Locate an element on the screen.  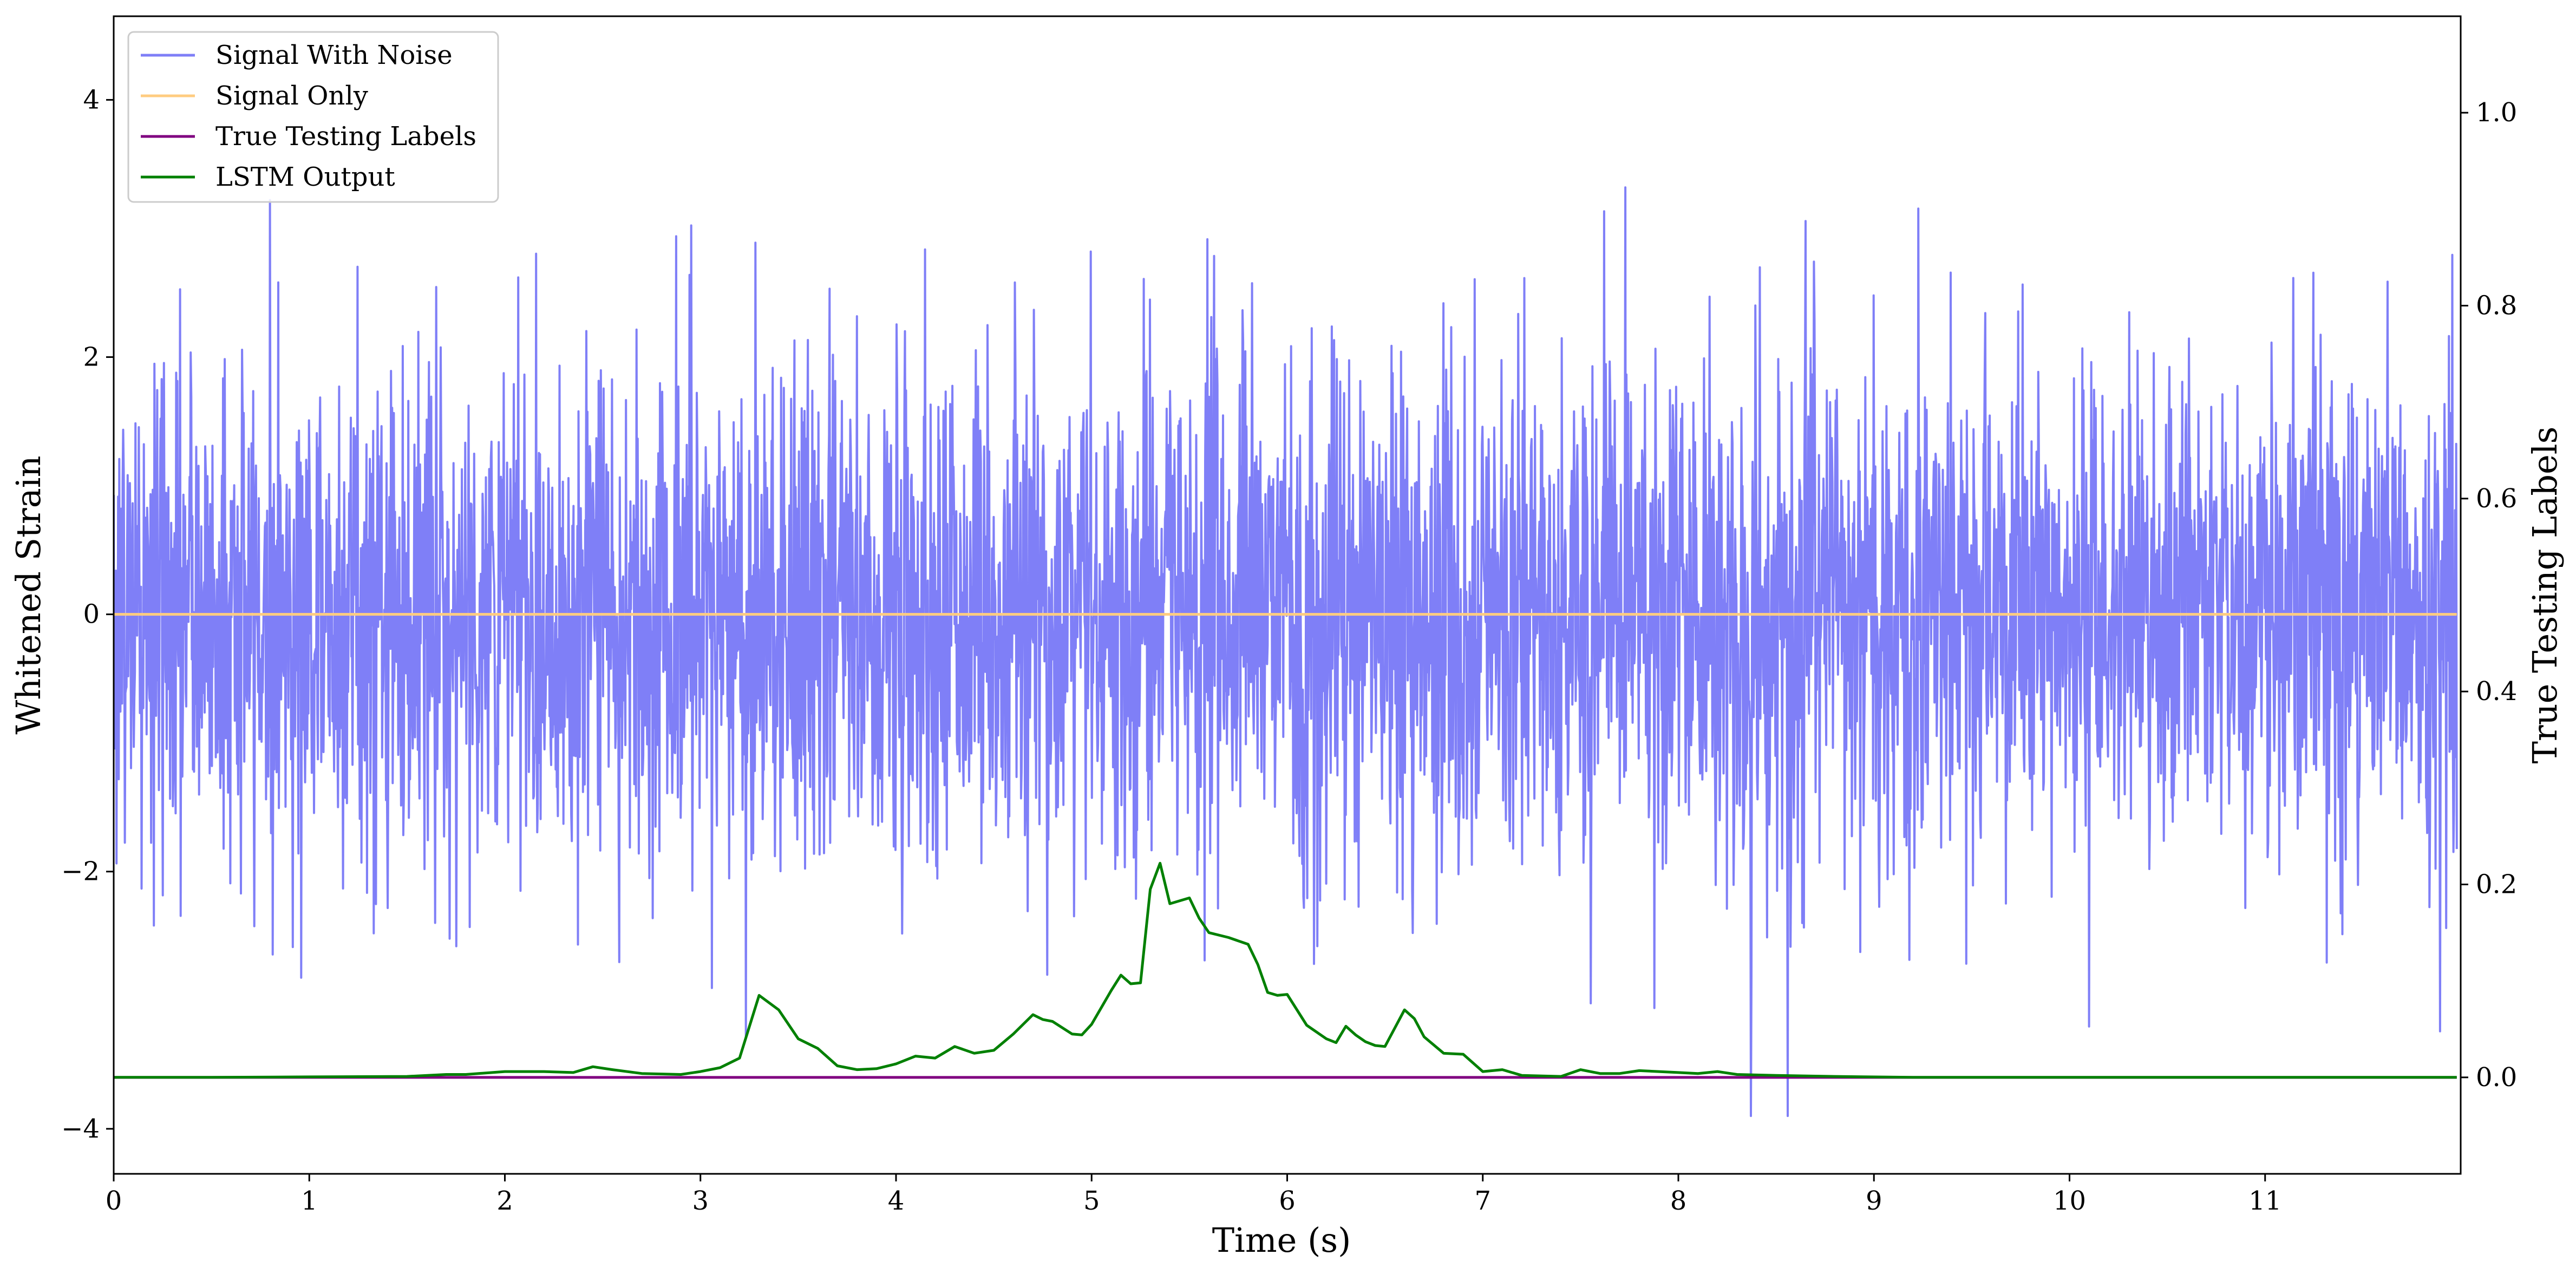
legend-label-true-testing-labels: True Testing Labels is located at coordinates (345, 136).